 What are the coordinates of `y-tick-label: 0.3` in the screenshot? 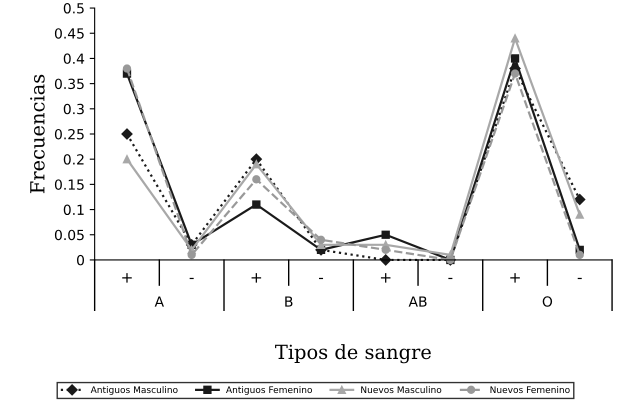 It's located at (74, 109).